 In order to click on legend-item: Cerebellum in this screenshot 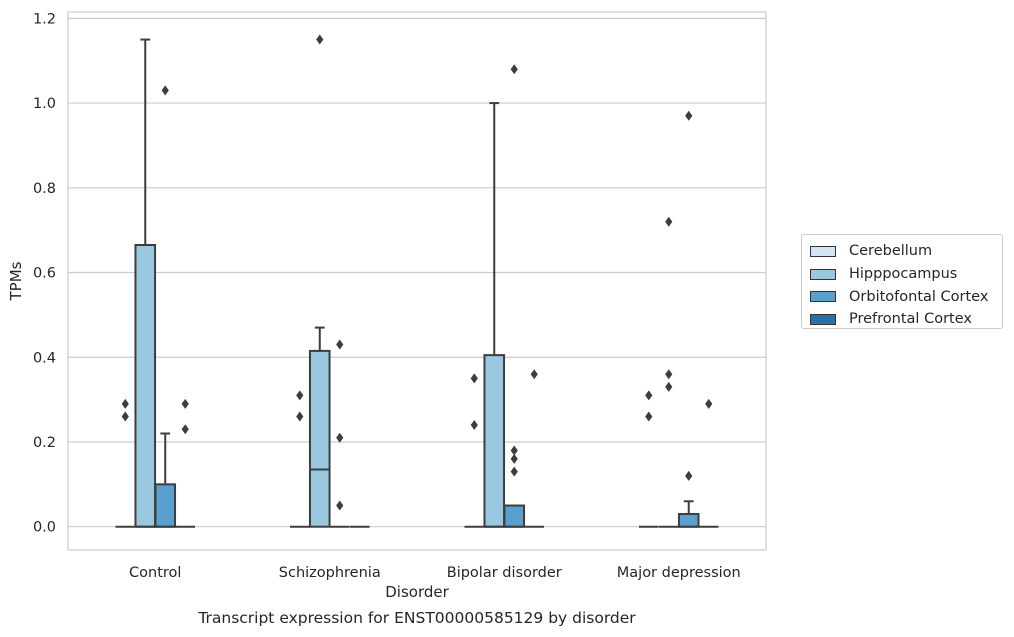, I will do `click(906, 251)`.